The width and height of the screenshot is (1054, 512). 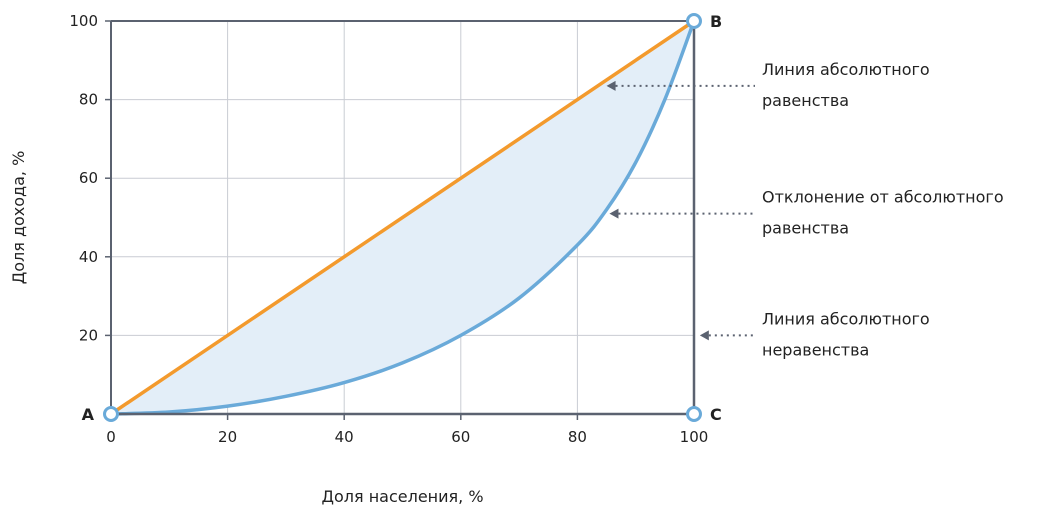 I want to click on y-axis-title: Доля дохода, %, so click(x=18, y=218).